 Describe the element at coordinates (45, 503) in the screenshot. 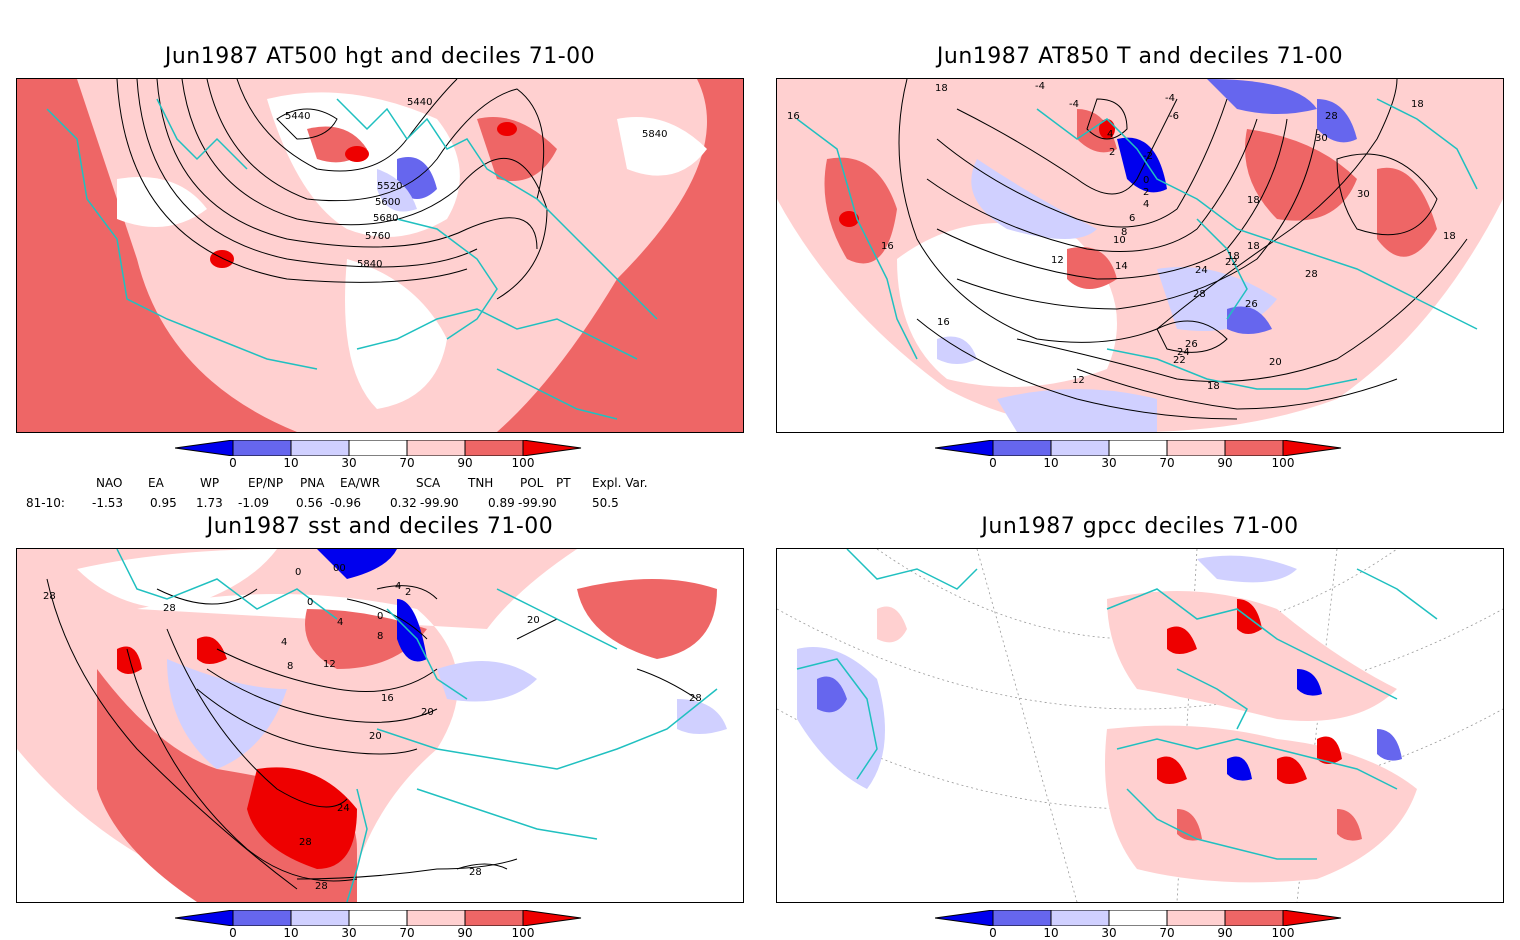

I see `index-row-label: 81-10:` at that location.